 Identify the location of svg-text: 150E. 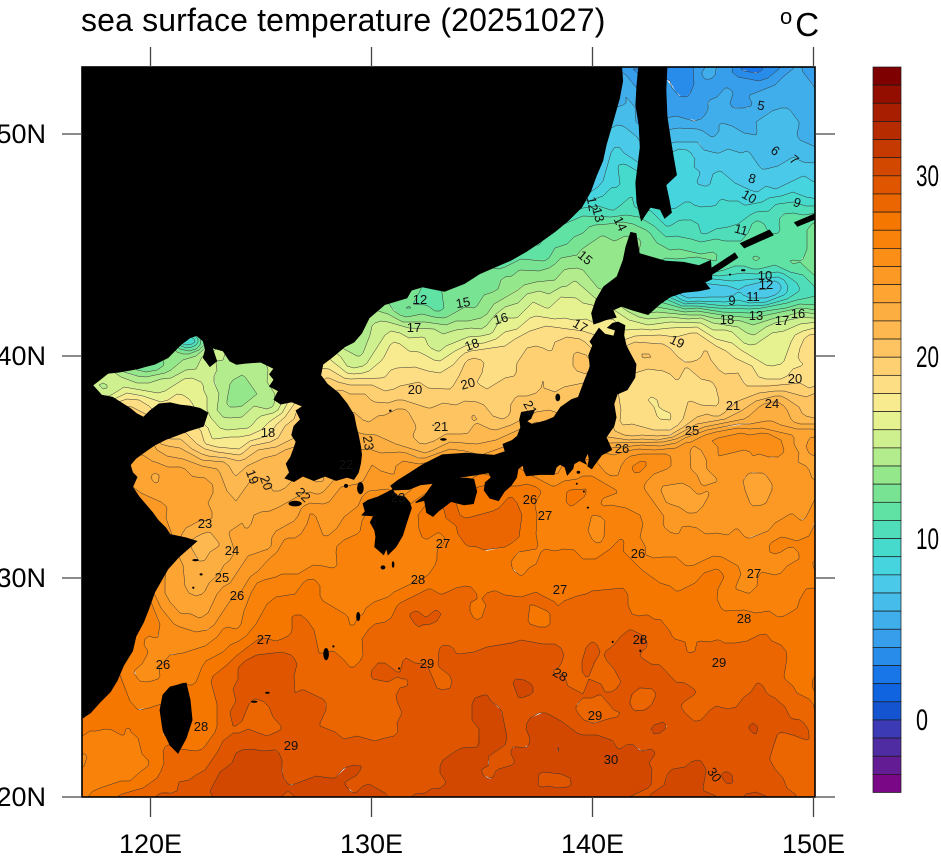
(813, 843).